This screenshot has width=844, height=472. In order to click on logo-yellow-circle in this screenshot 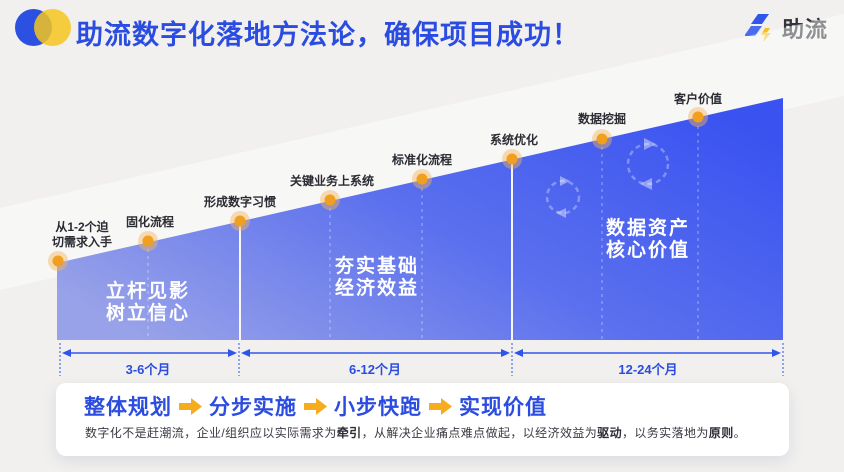, I will do `click(52, 27)`.